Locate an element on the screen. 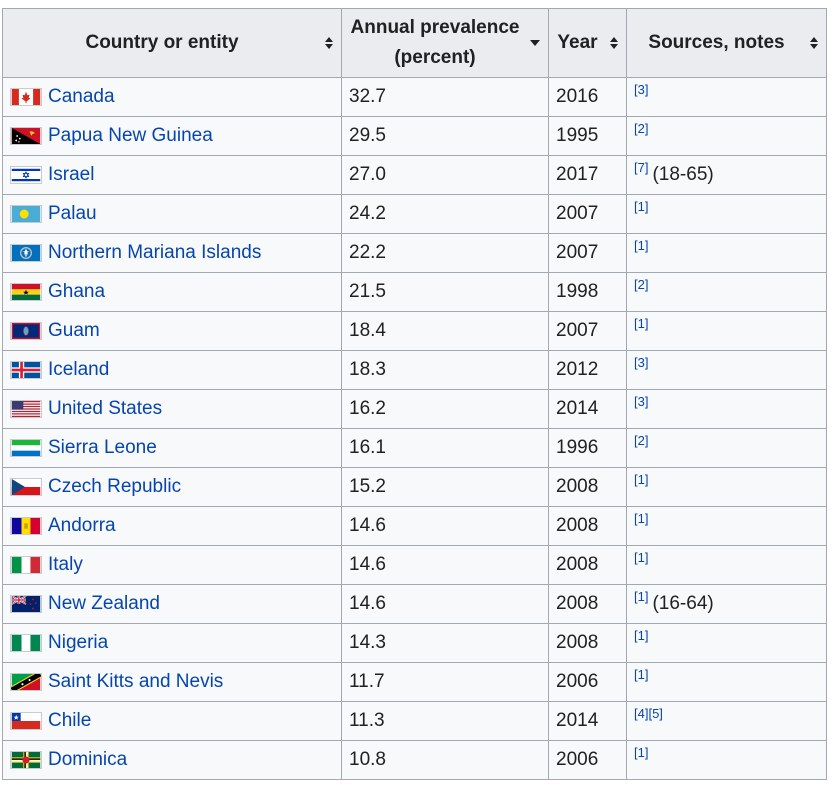 The width and height of the screenshot is (836, 791). header-sources-notes: Sources, notes is located at coordinates (726, 43).